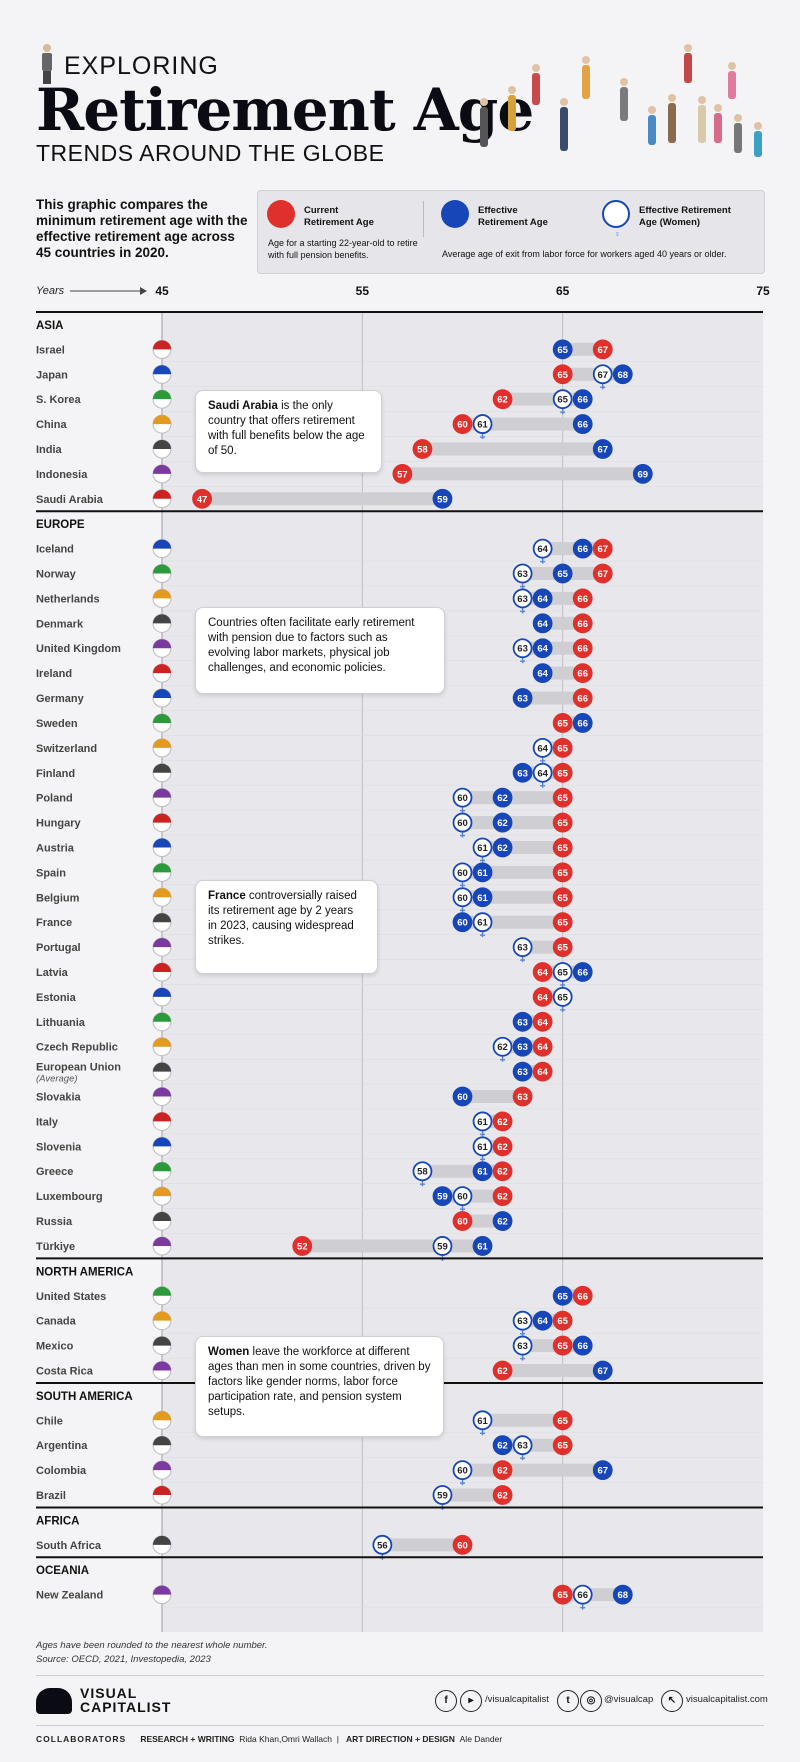 The height and width of the screenshot is (1762, 800). I want to click on current-age-label: 60, so click(462, 1222).